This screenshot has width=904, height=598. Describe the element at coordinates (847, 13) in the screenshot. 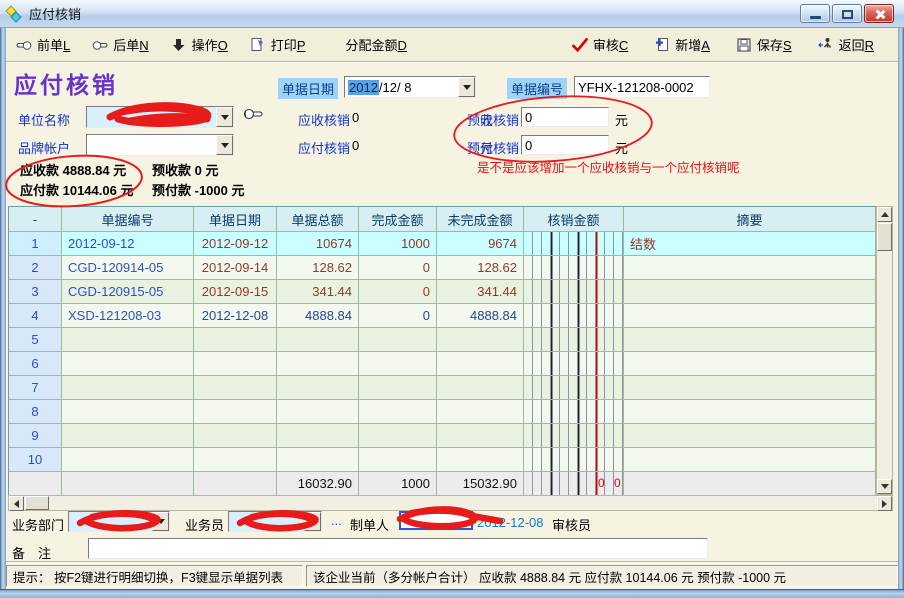

I see `maximize-button` at that location.